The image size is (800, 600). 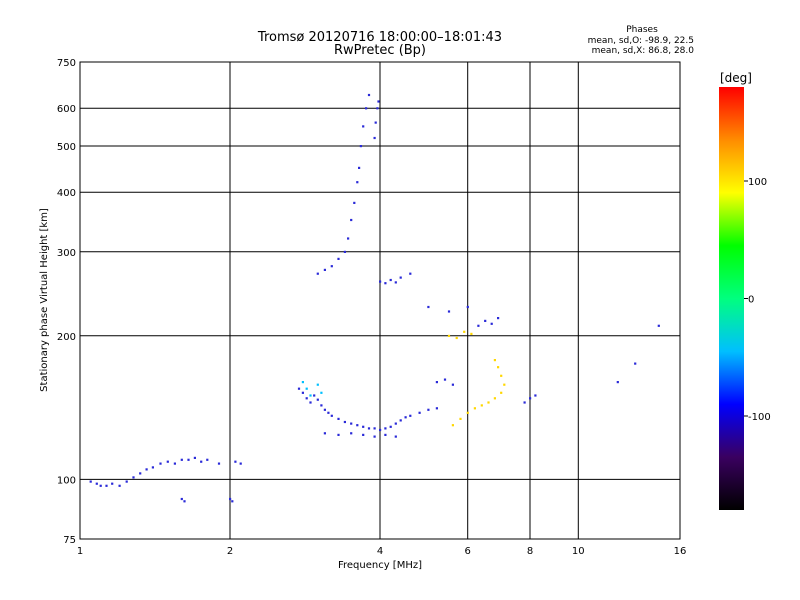 What do you see at coordinates (66, 337) in the screenshot?
I see `y-tick-label: 200` at bounding box center [66, 337].